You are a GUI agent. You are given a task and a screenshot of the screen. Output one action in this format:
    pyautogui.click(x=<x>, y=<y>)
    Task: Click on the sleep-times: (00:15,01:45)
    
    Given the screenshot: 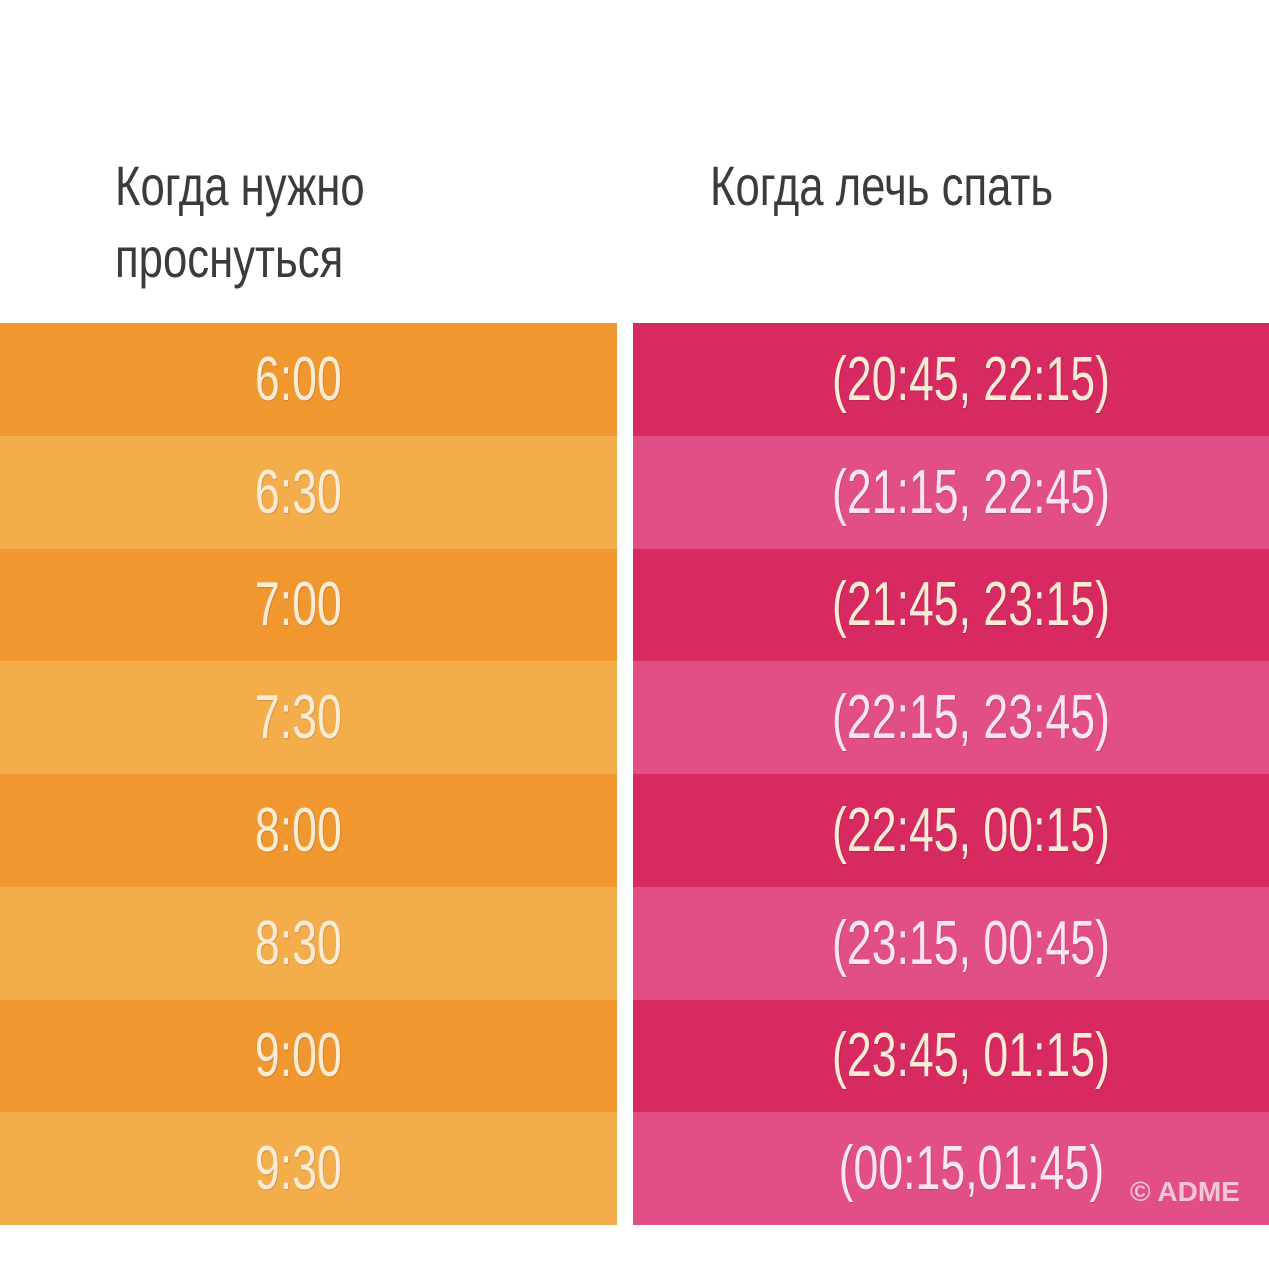 What is the action you would take?
    pyautogui.click(x=971, y=1169)
    